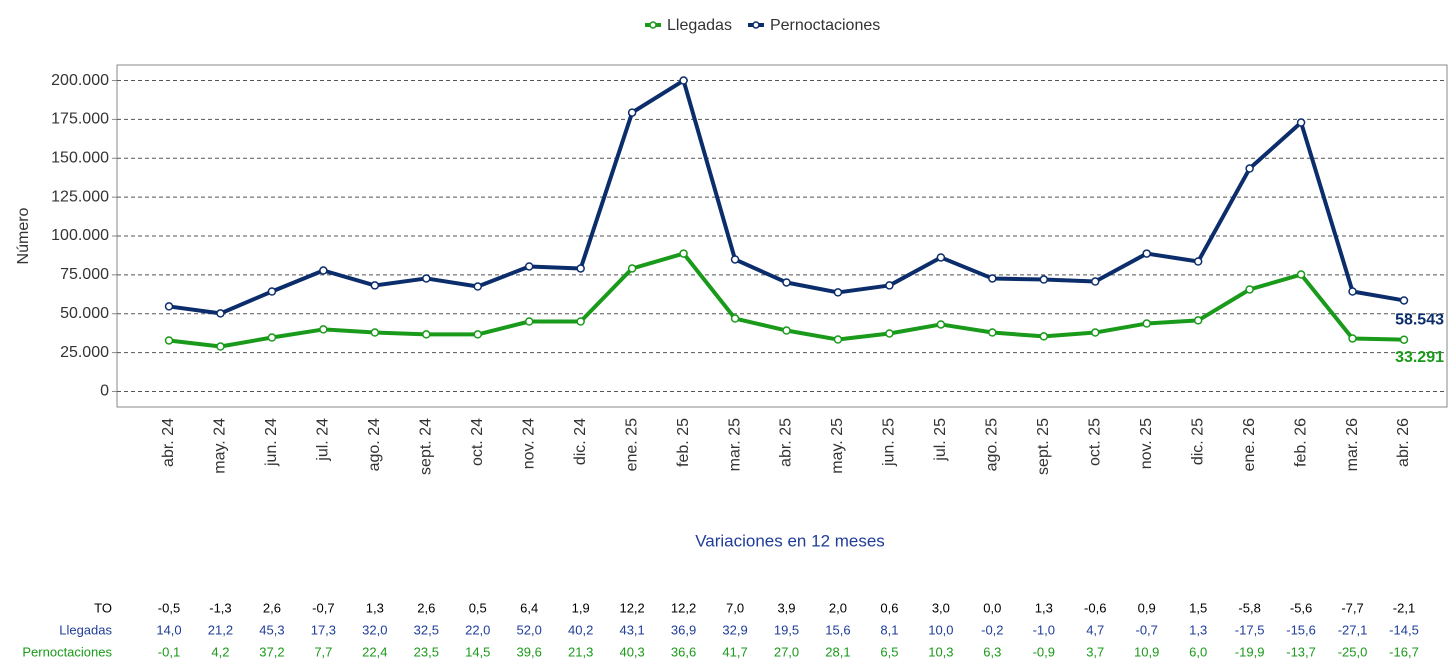 The width and height of the screenshot is (1448, 665). I want to click on table-cell: 40,2, so click(580, 629).